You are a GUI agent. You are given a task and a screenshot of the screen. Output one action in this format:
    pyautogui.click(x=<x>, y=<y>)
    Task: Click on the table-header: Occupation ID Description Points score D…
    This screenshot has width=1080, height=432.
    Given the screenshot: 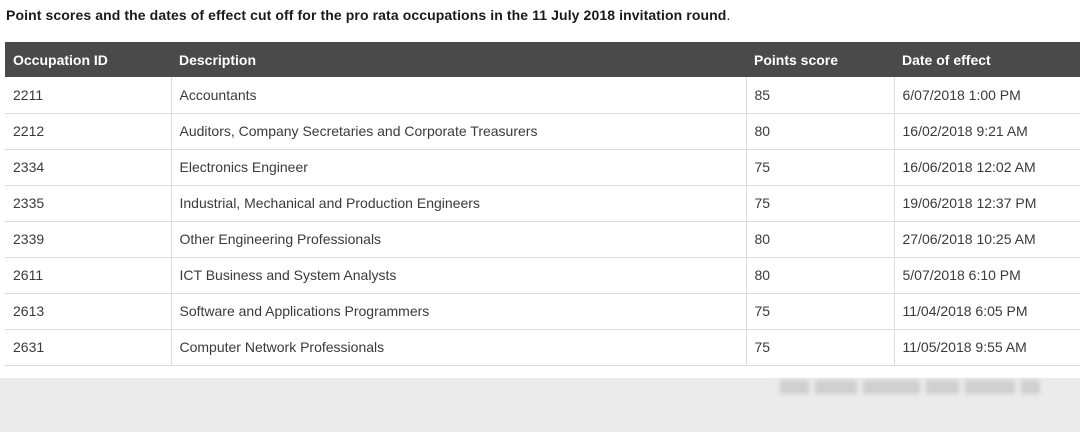 What is the action you would take?
    pyautogui.click(x=542, y=59)
    